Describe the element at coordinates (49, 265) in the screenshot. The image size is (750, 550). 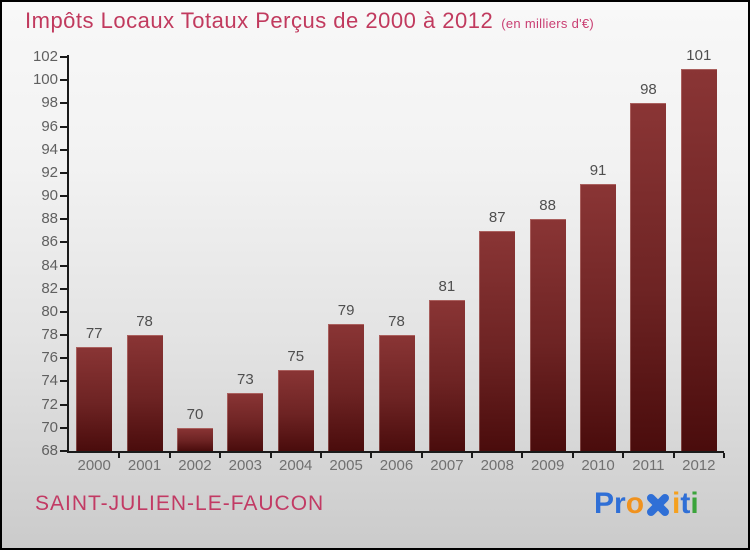
I see `y-axis-tick-label: 84` at that location.